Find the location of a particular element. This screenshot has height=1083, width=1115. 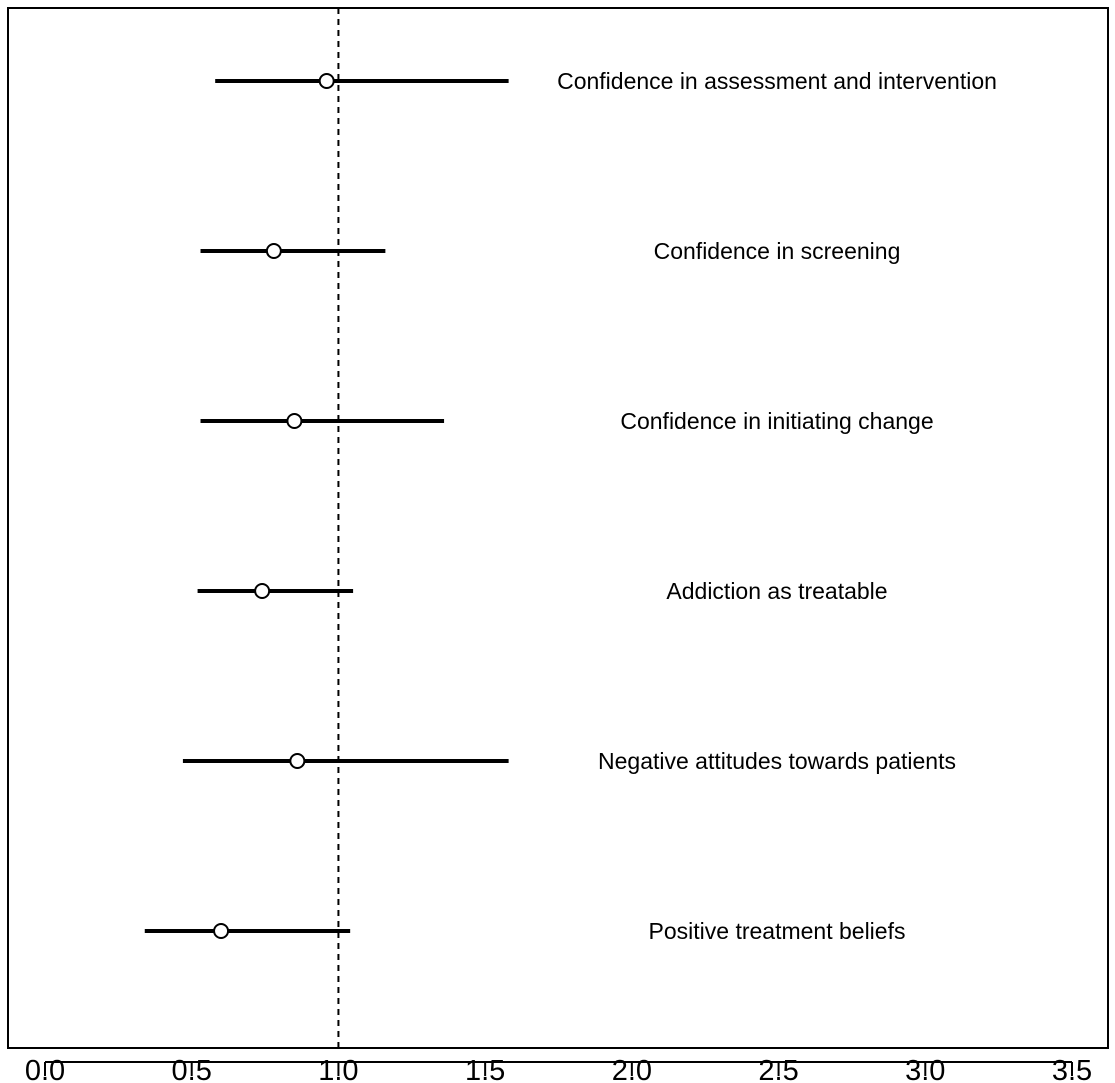

row-label: Positive treatment beliefs is located at coordinates (777, 931).